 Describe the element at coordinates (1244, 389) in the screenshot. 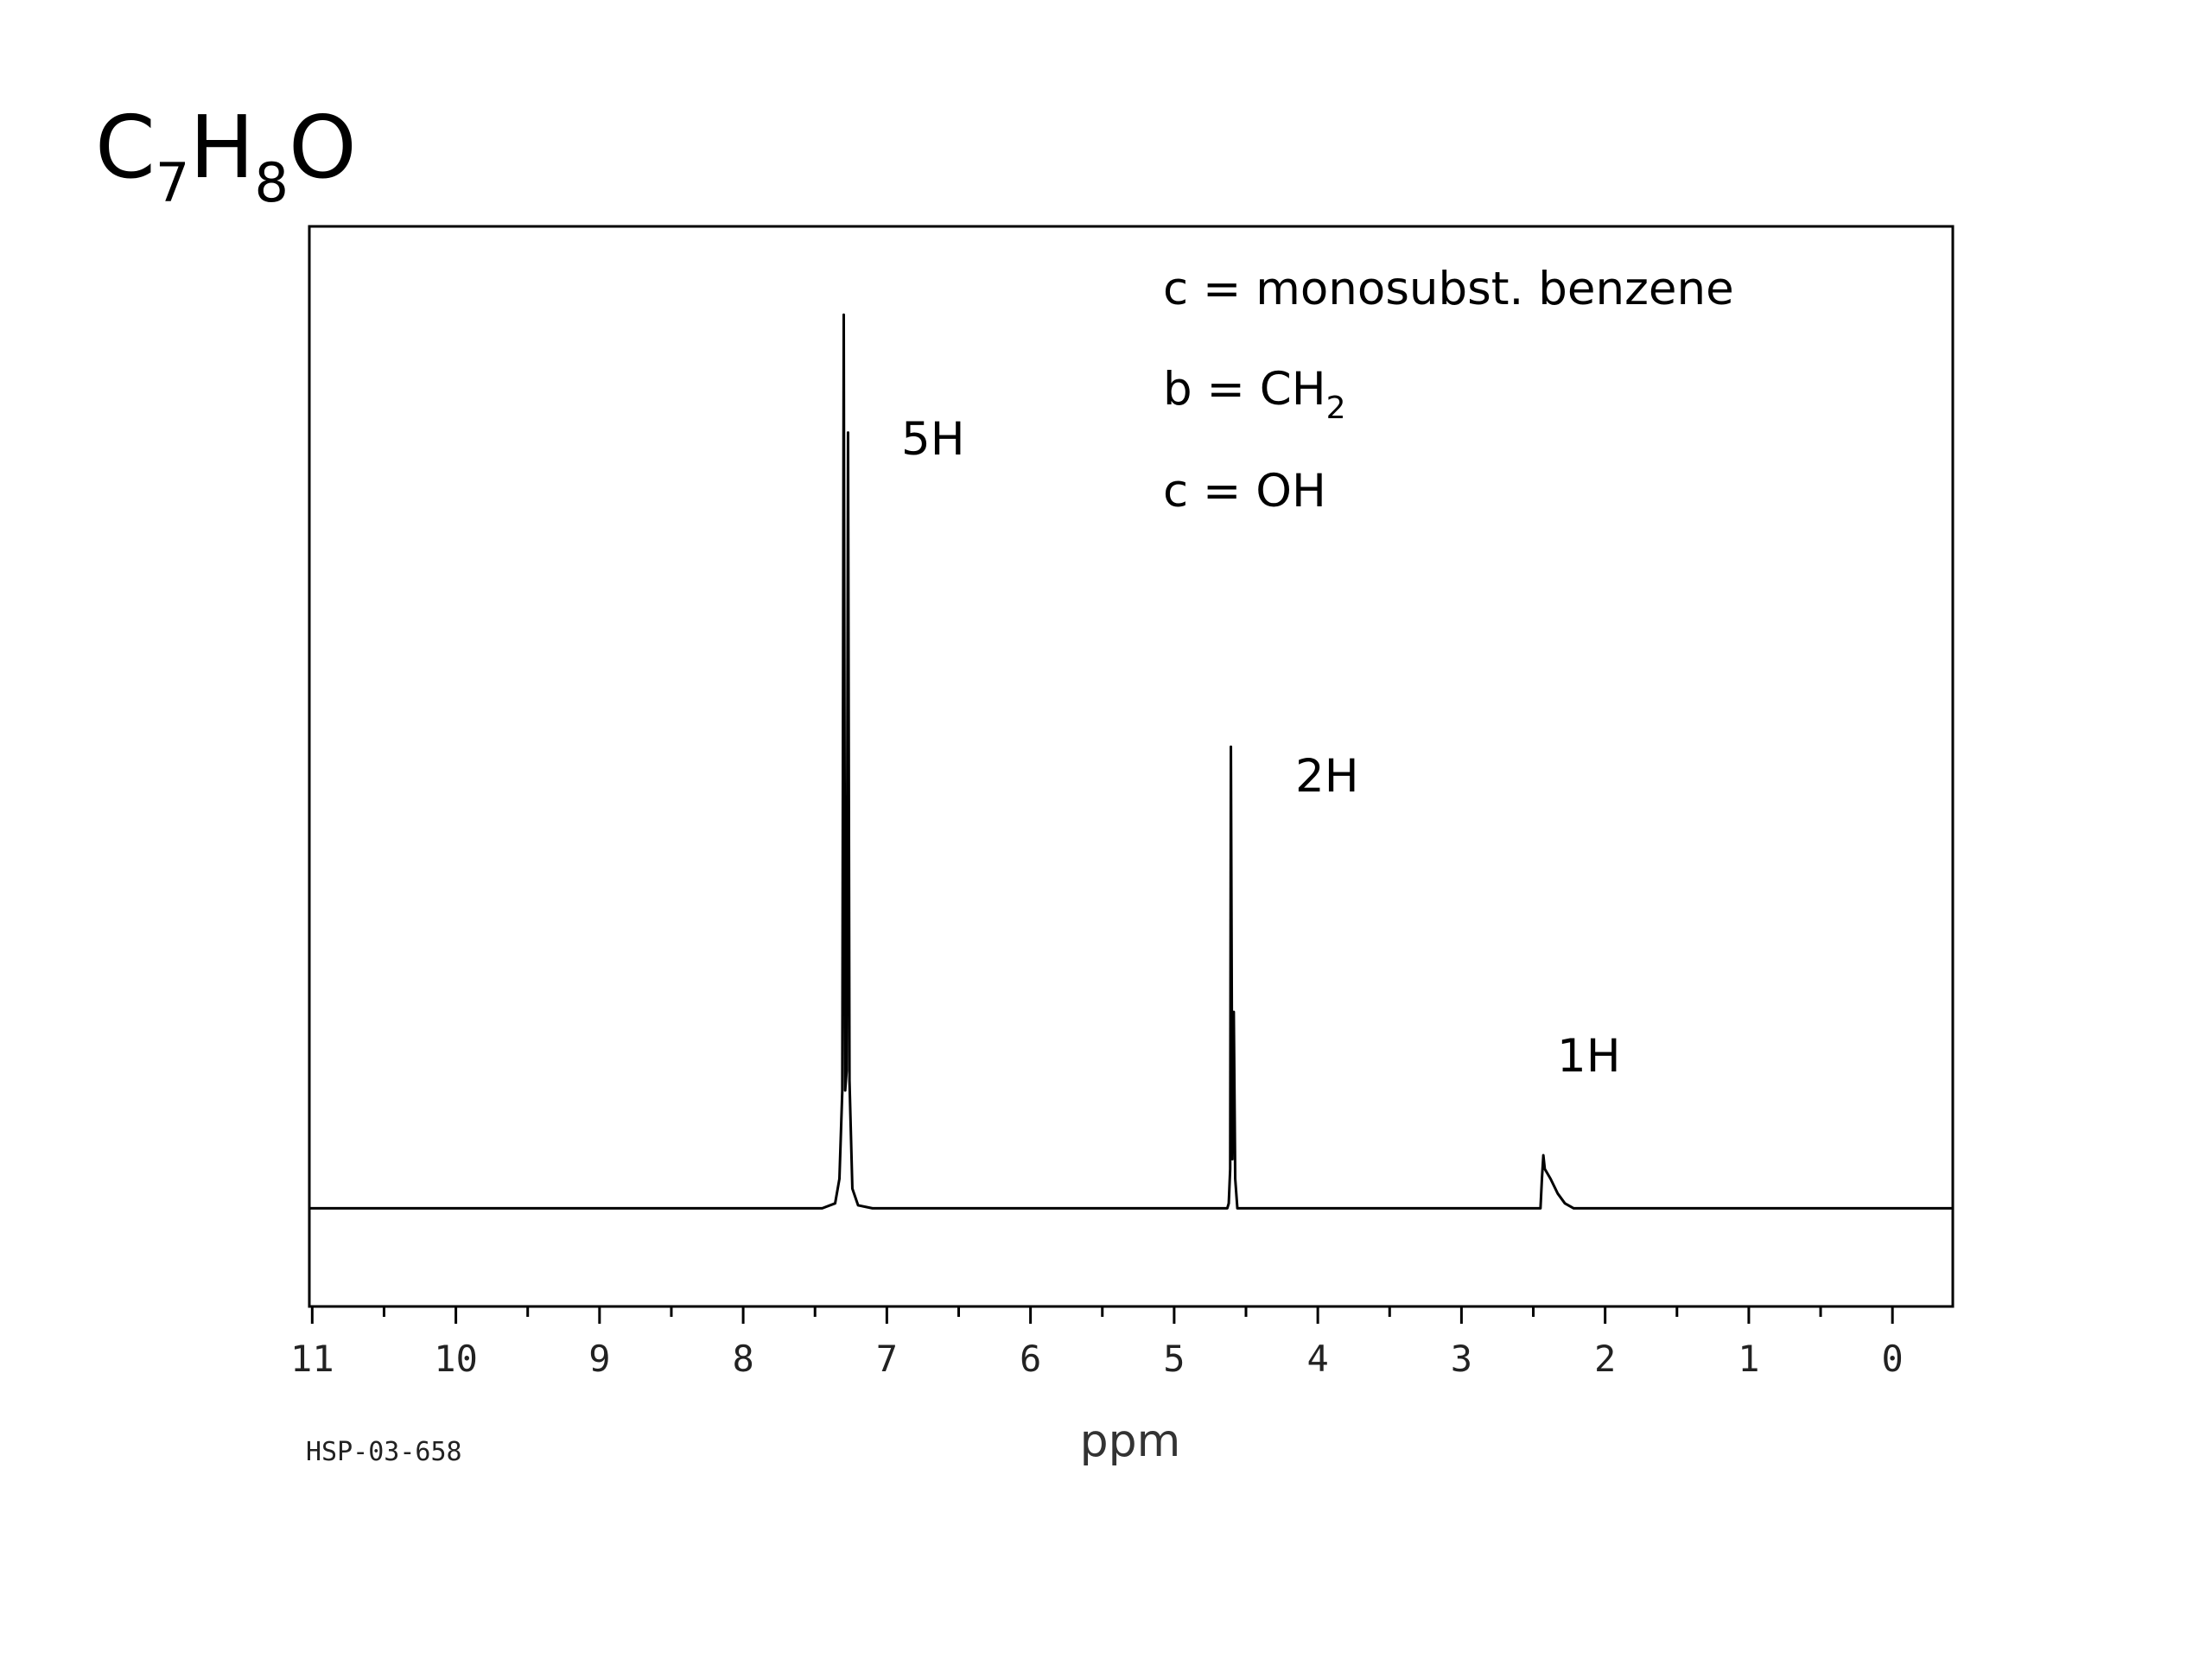

I see `annotation-part: b = CH` at that location.